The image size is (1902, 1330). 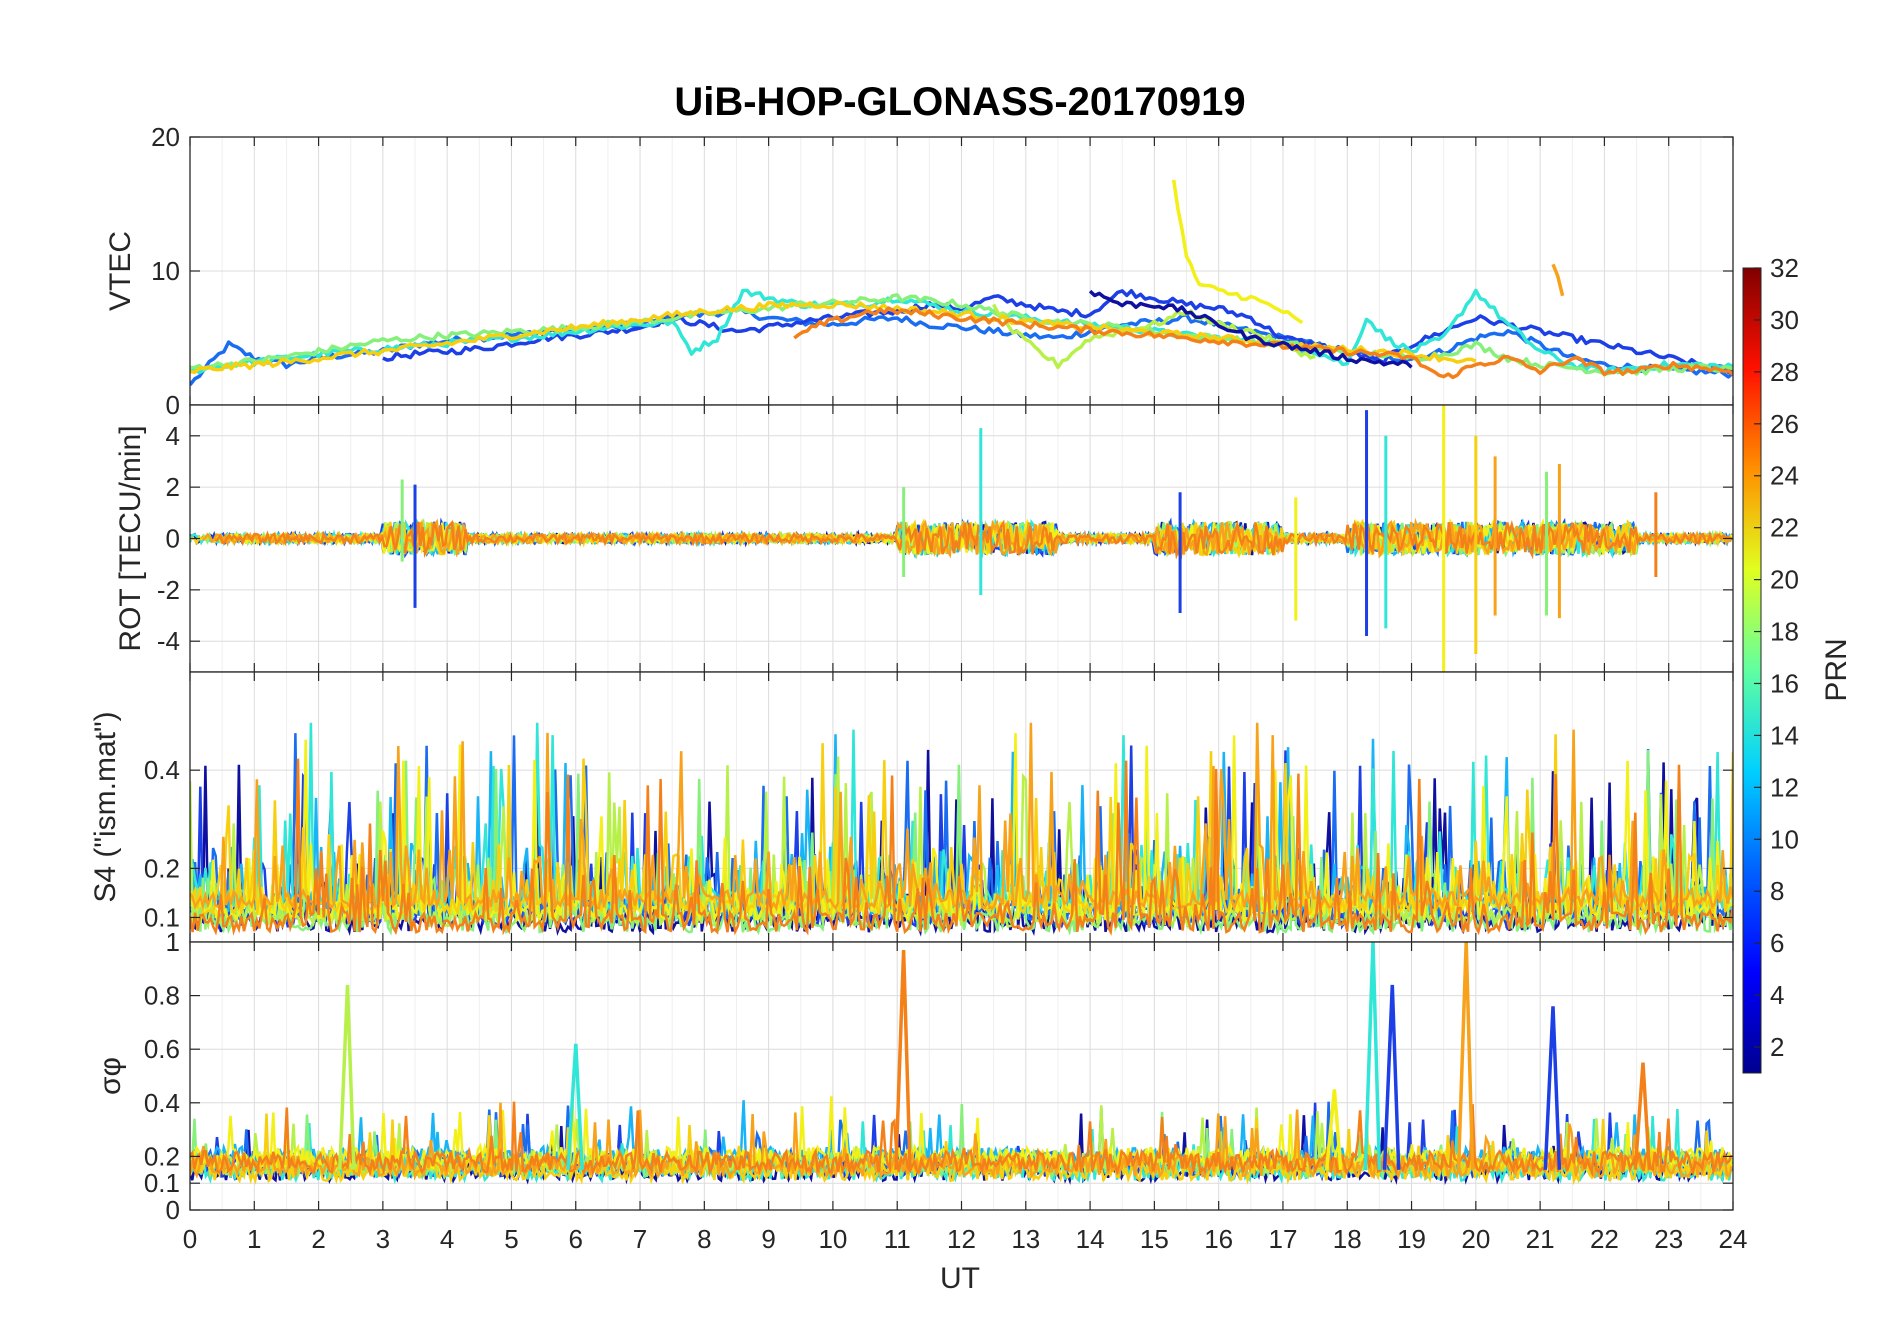 I want to click on x-tick-label: 22, so click(x=1604, y=1239).